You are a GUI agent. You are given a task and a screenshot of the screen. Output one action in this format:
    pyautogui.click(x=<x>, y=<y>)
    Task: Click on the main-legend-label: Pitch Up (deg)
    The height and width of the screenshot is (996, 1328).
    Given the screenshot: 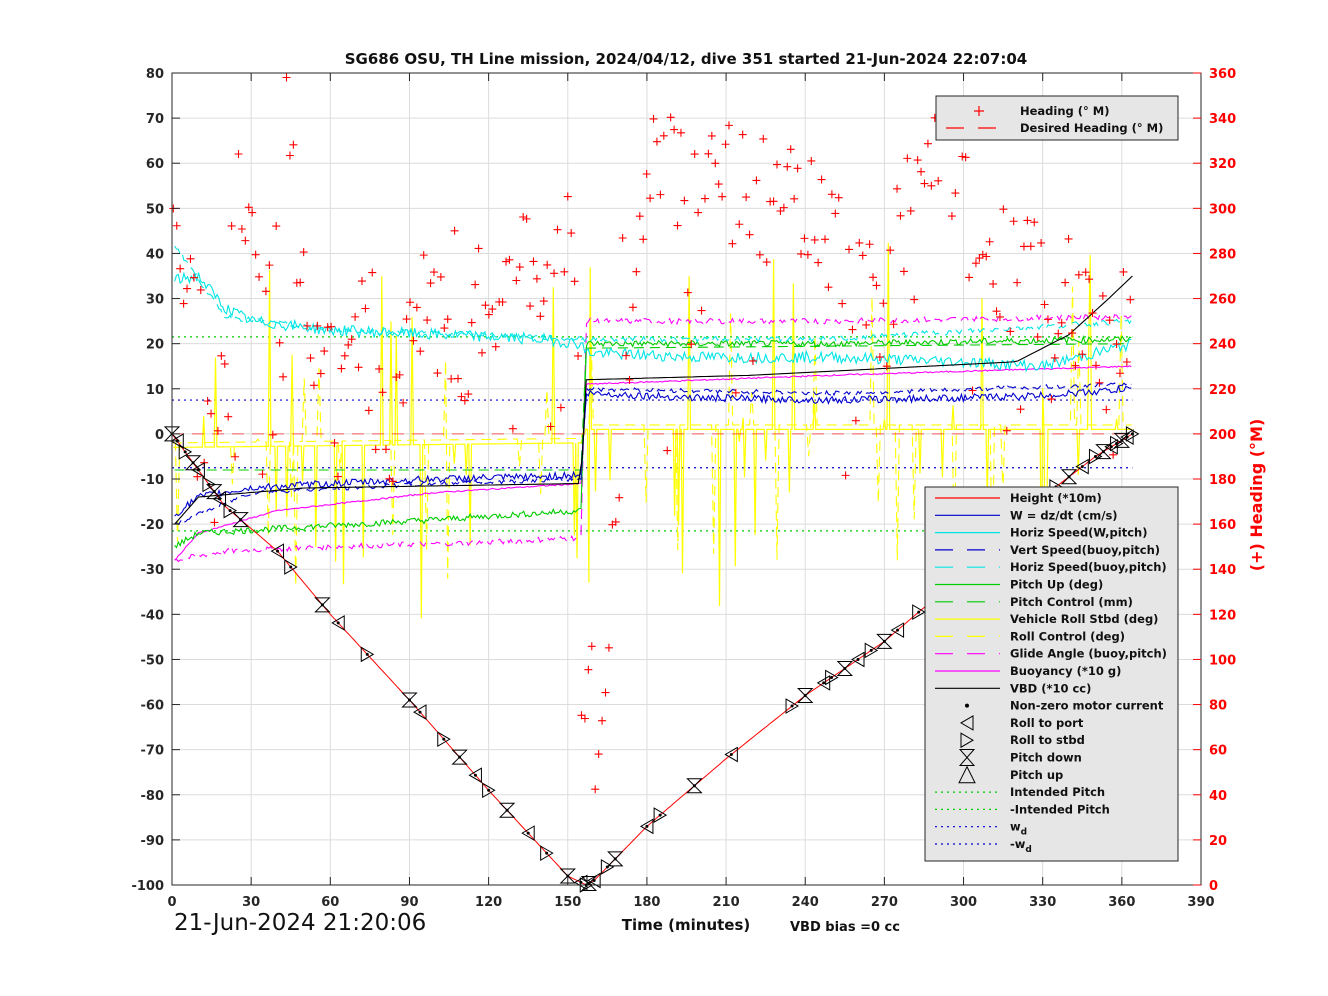 What is the action you would take?
    pyautogui.click(x=1056, y=585)
    